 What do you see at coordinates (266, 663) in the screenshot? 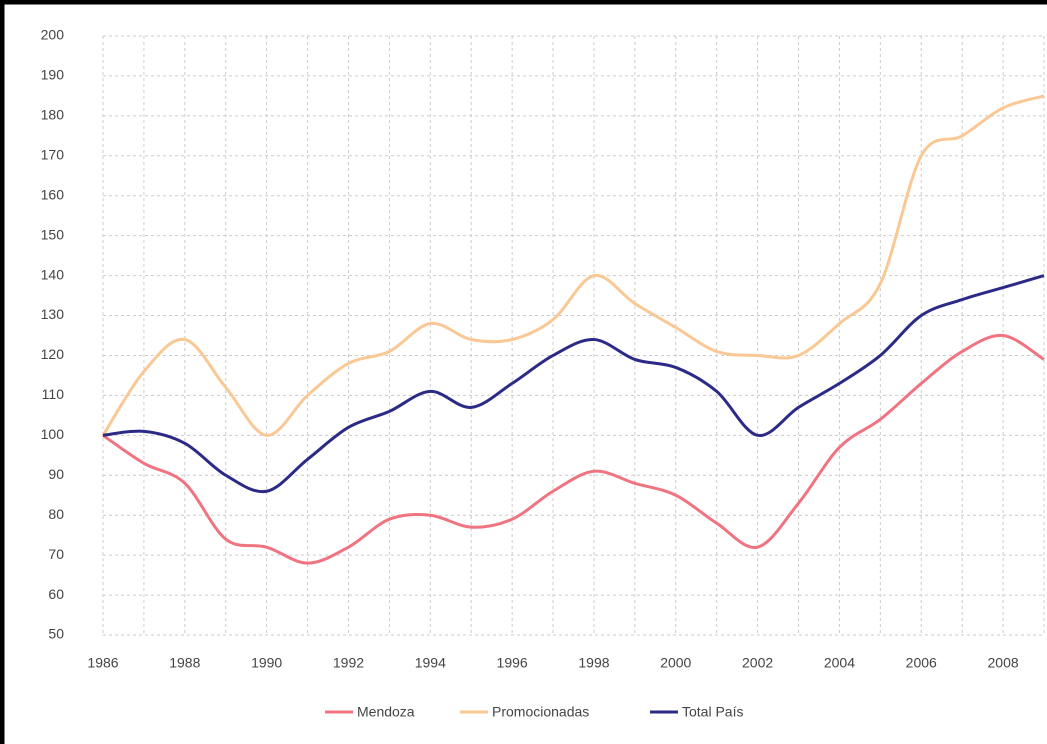
I see `x-tick-label: 1990` at bounding box center [266, 663].